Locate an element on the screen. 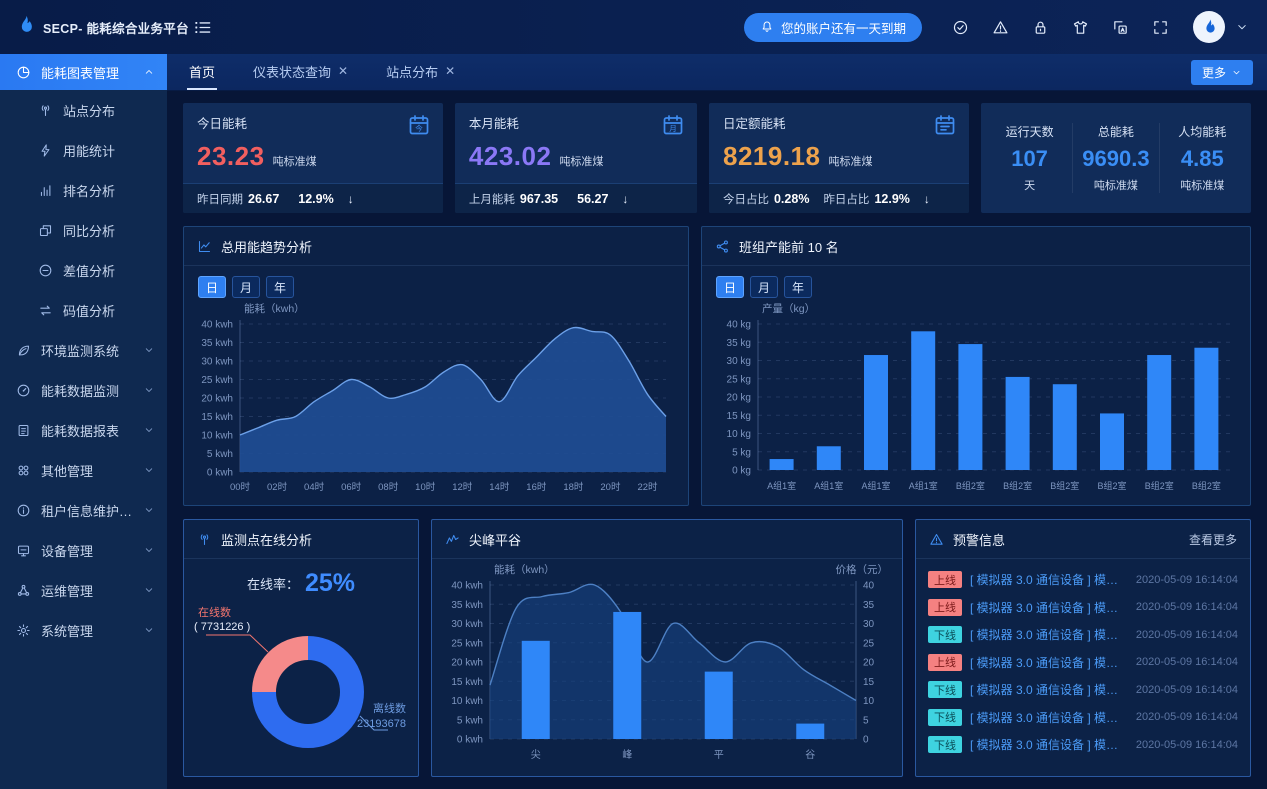 The height and width of the screenshot is (789, 1267). calendar-quota-icon is located at coordinates (945, 127).